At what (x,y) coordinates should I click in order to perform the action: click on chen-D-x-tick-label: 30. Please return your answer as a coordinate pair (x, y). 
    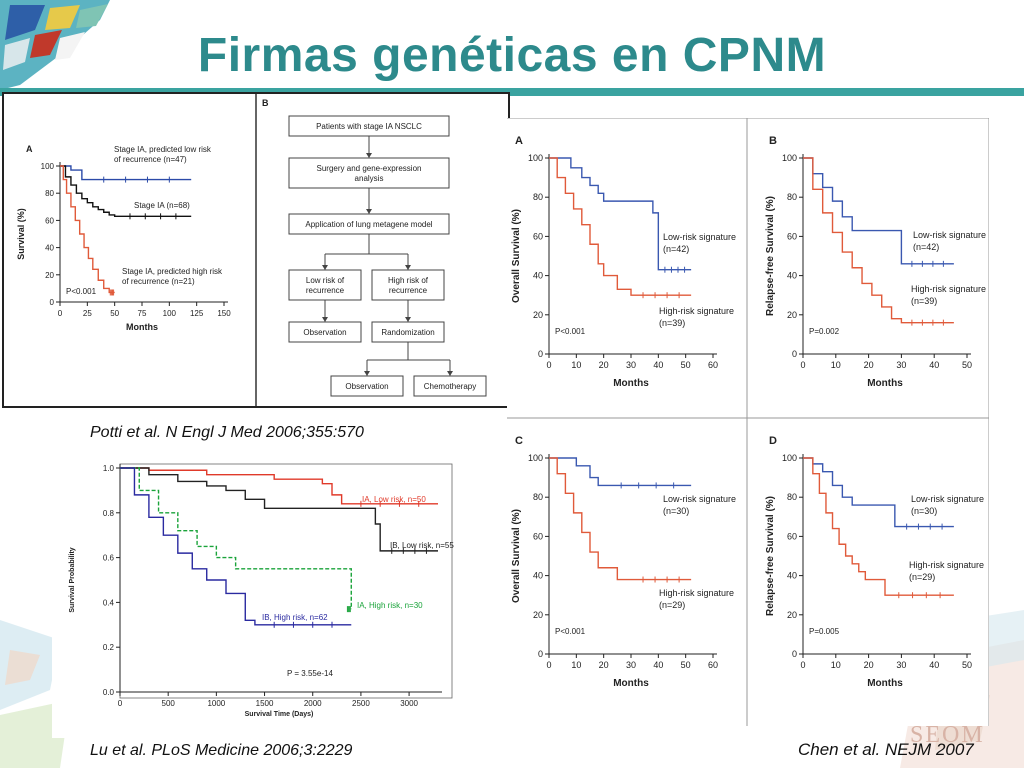
    Looking at the image, I should click on (901, 665).